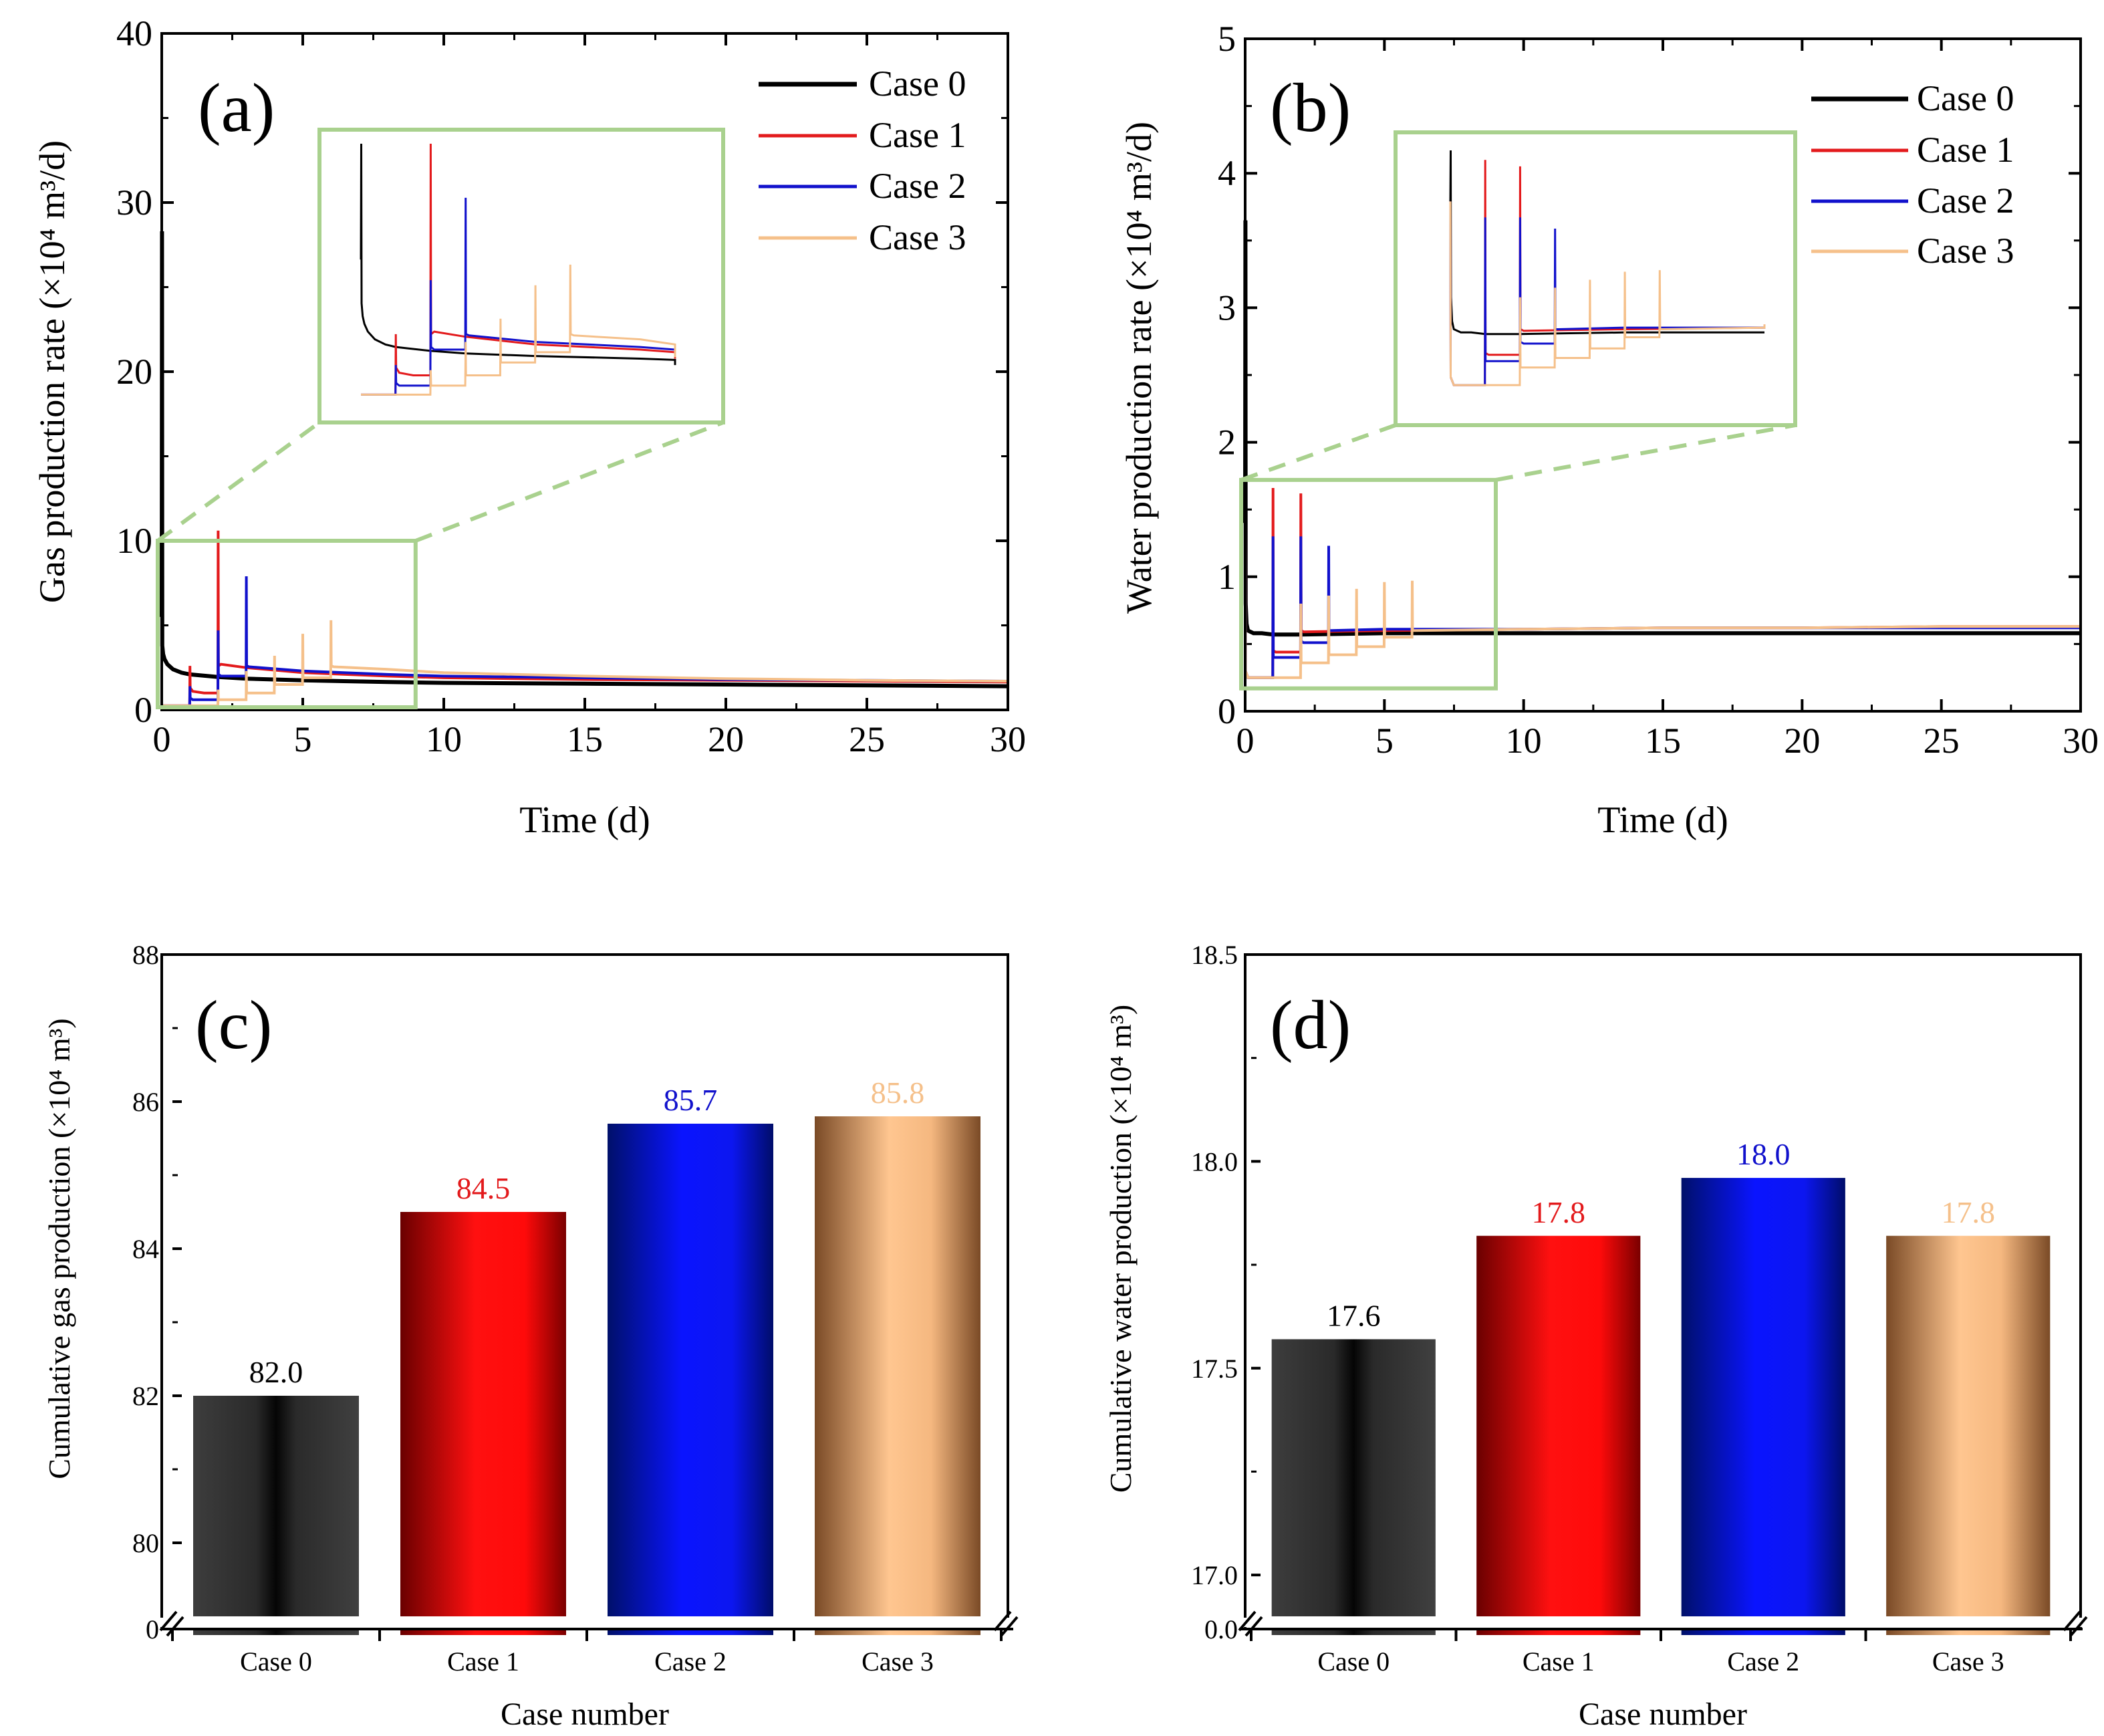 The height and width of the screenshot is (1736, 2104). I want to click on y-tick-label: 84, so click(146, 1249).